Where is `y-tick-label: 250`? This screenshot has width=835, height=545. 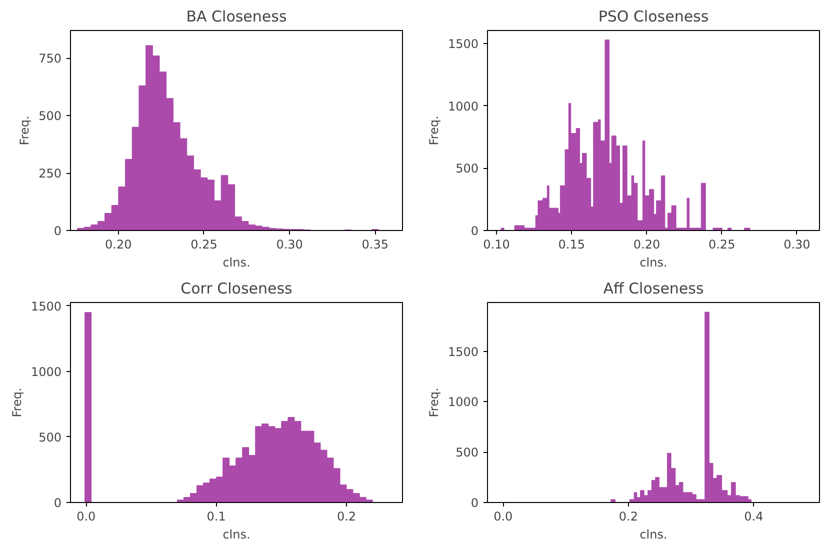
y-tick-label: 250 is located at coordinates (50, 173).